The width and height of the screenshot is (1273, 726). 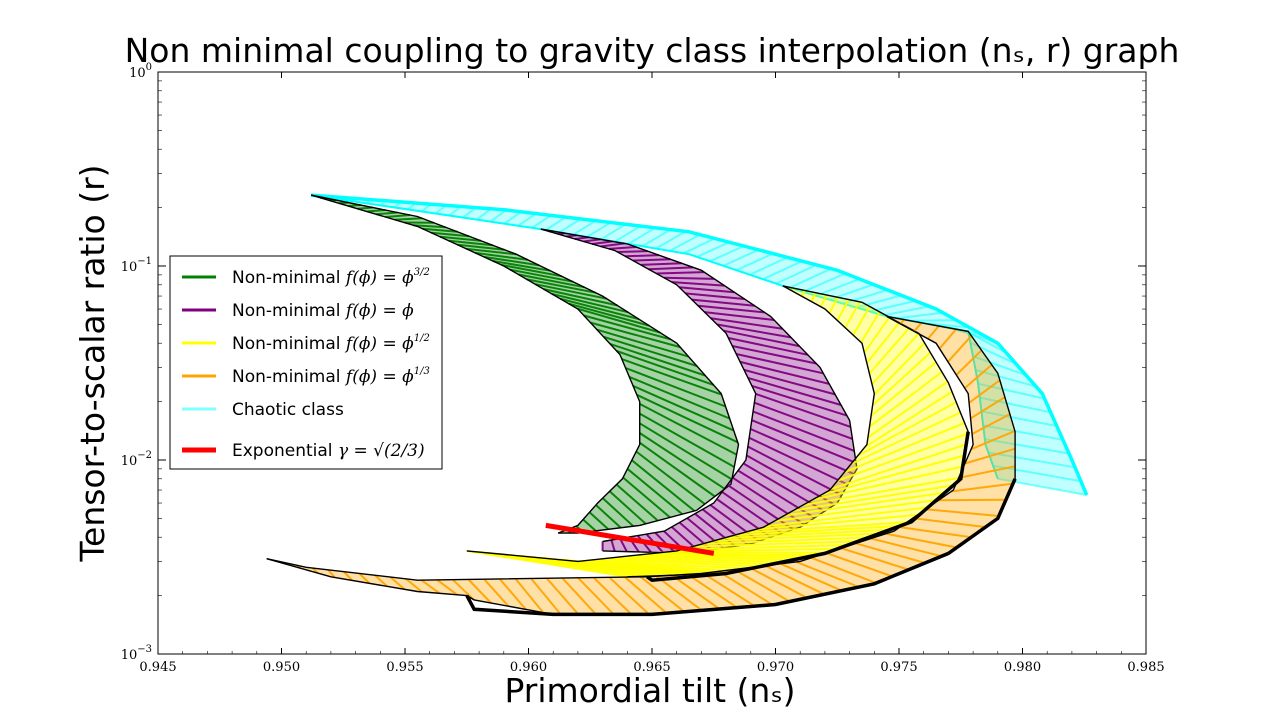 I want to click on legend-label: Chaotic class, so click(x=288, y=410).